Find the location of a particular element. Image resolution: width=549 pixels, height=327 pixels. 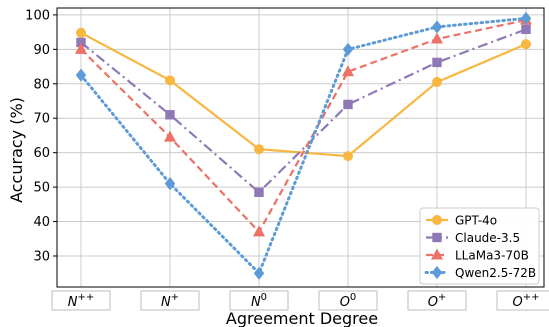

y-axis-title: Accuracy (%) is located at coordinates (16, 150).